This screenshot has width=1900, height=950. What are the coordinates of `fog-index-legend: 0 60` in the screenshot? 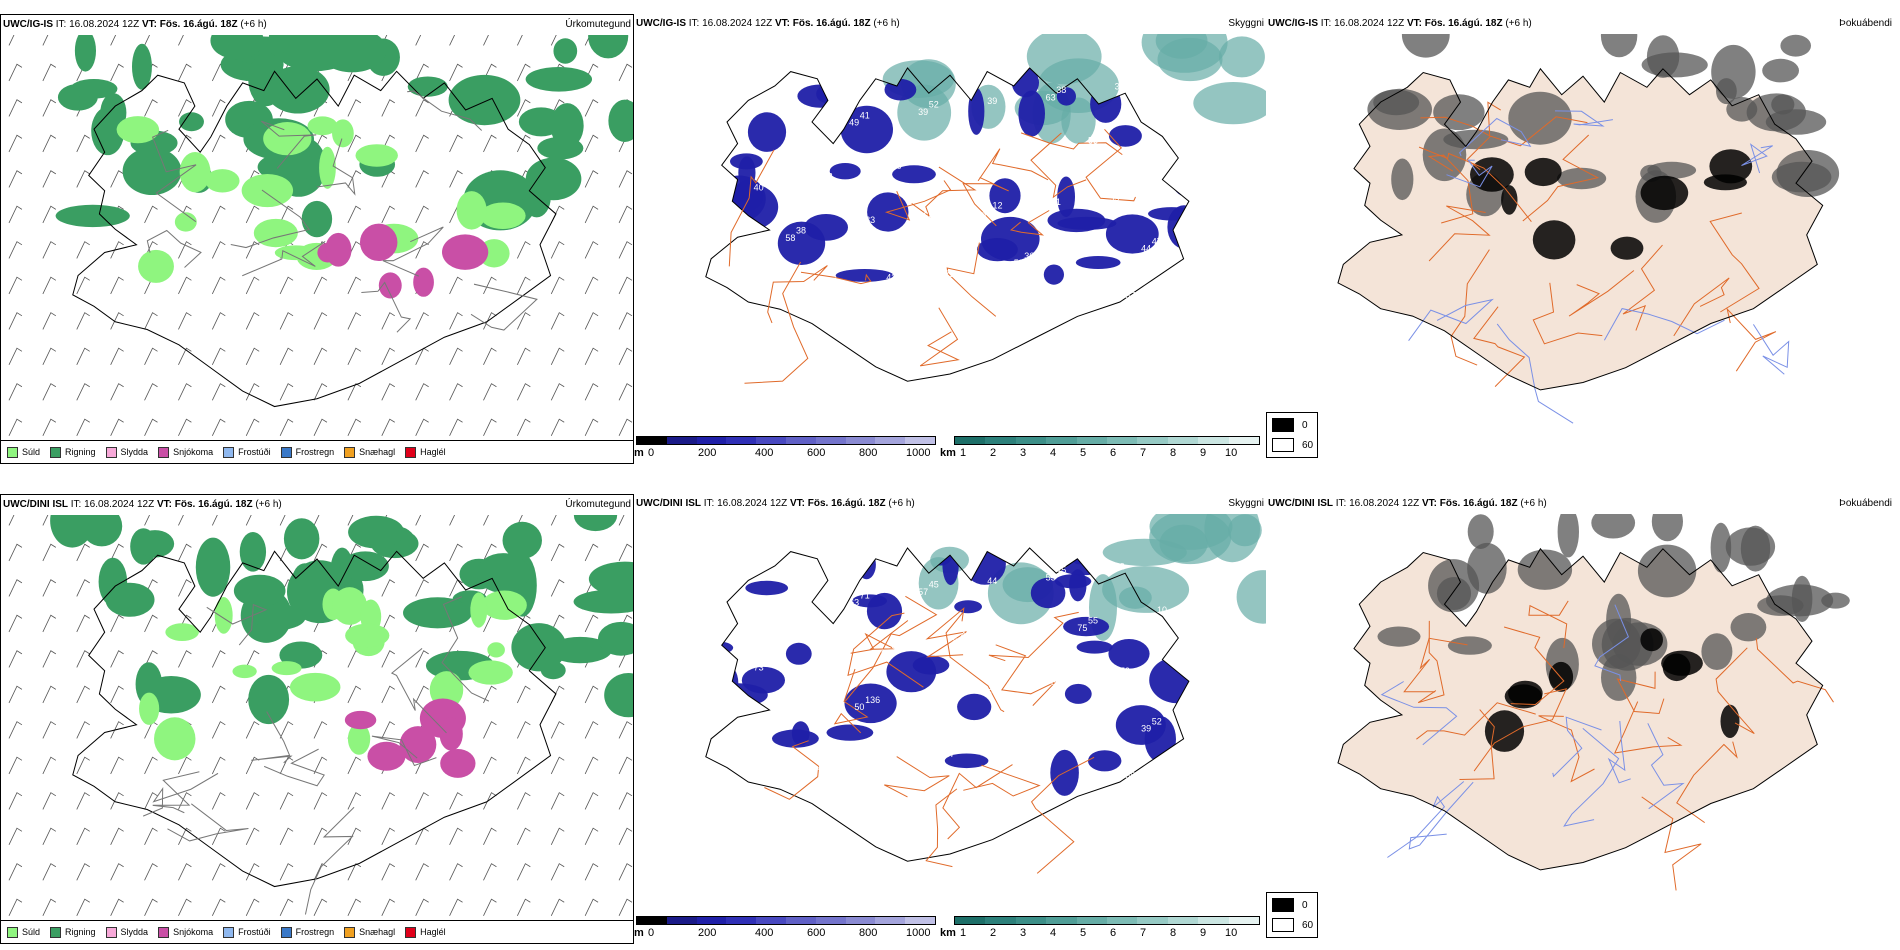 It's located at (1292, 435).